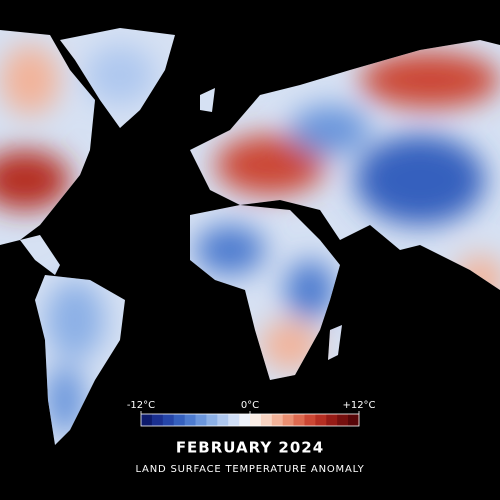  What do you see at coordinates (358, 405) in the screenshot?
I see `colorbar-tick-label: +12°C` at bounding box center [358, 405].